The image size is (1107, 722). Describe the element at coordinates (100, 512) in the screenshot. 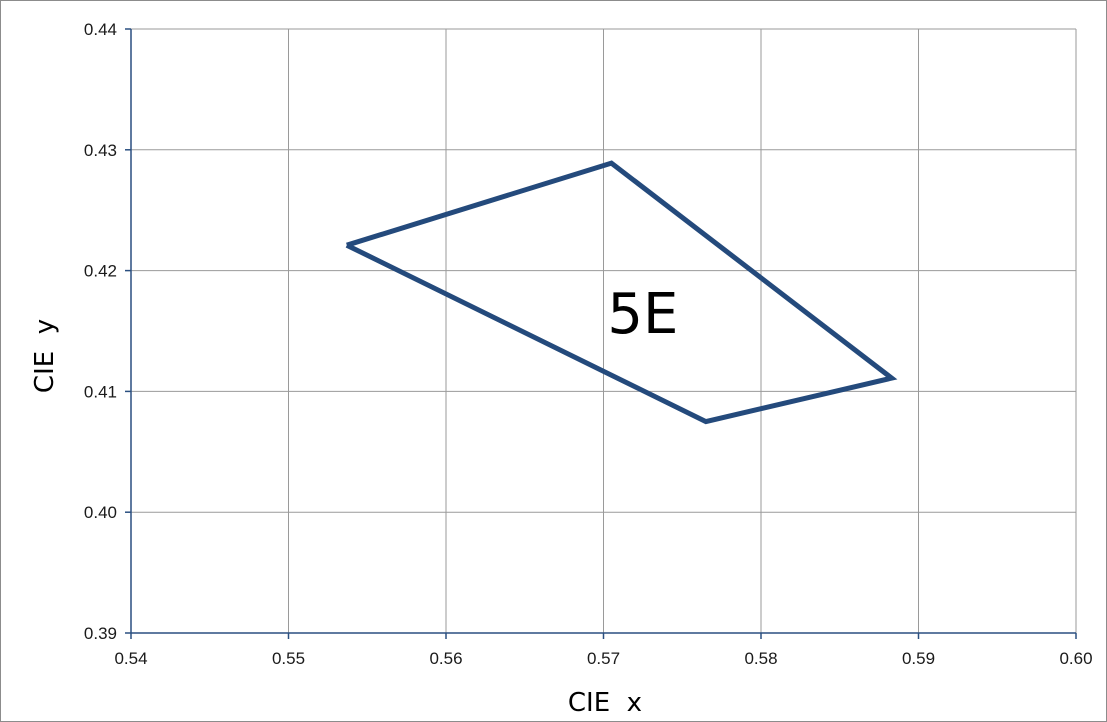

I see `y-tick-label: 0.40` at that location.